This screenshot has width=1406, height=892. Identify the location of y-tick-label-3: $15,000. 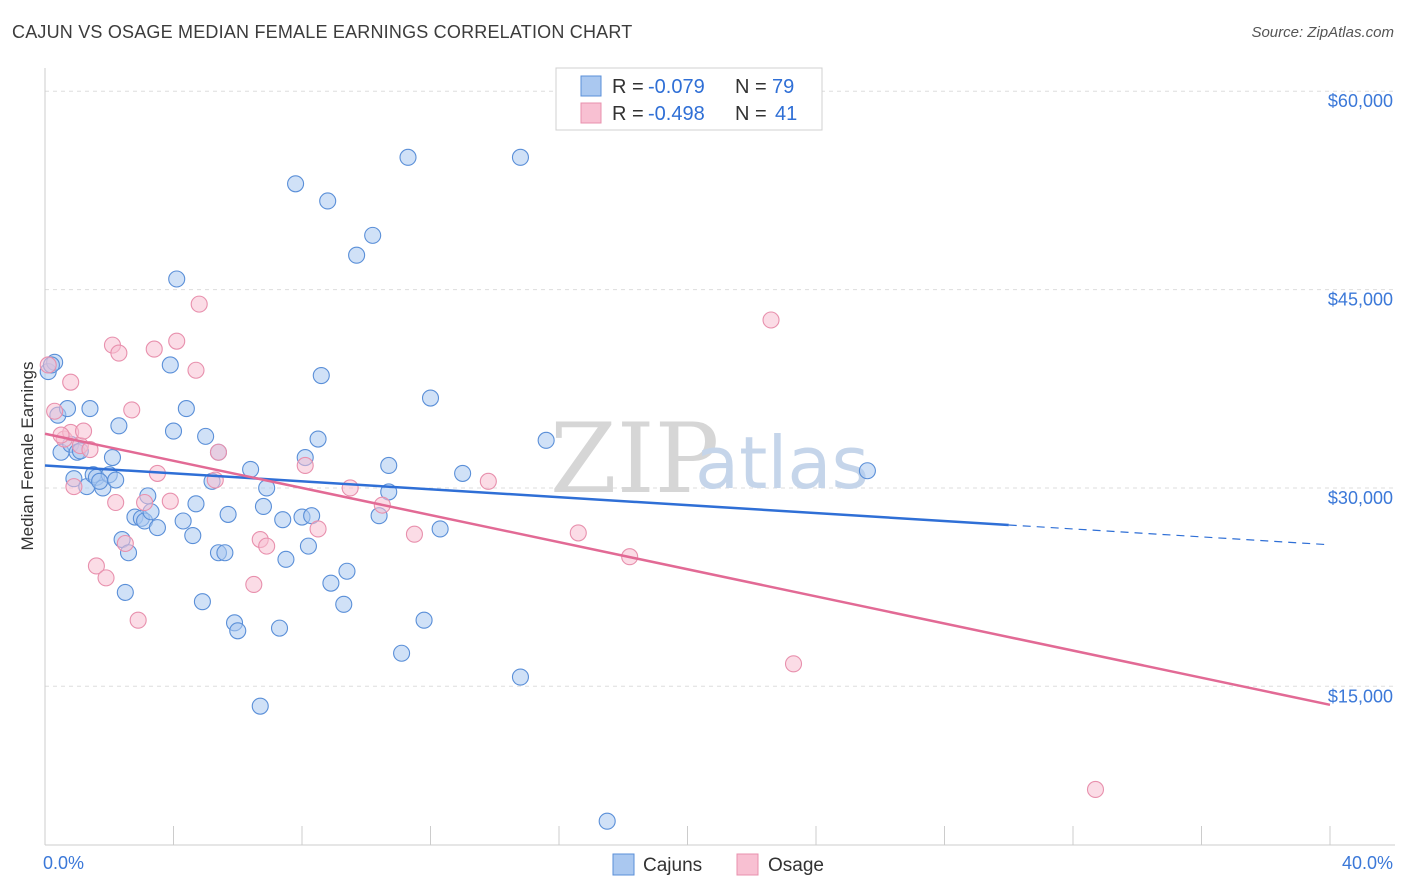
(1360, 696).